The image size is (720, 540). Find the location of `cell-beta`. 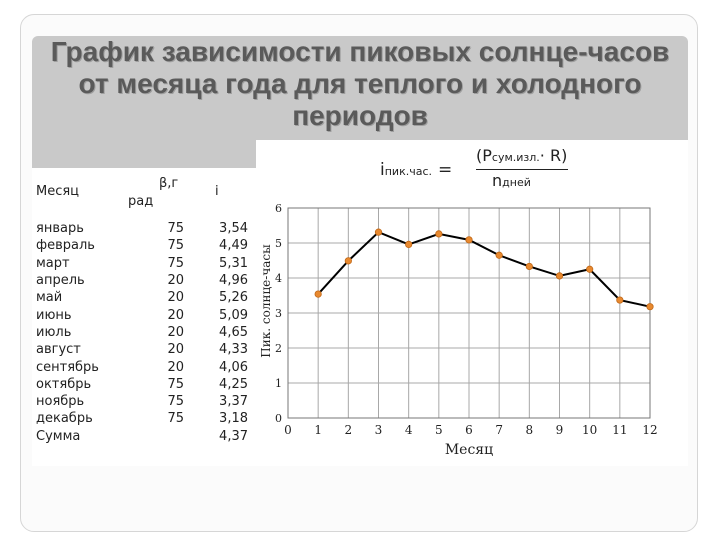

cell-beta is located at coordinates (160, 436).